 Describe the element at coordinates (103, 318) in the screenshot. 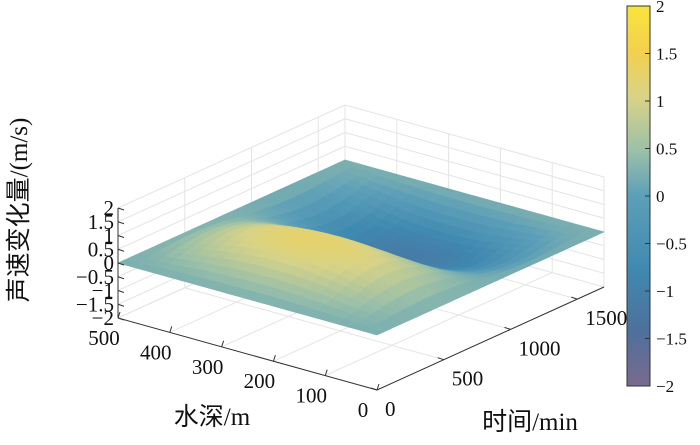

I see `z-tick-label: −2` at that location.